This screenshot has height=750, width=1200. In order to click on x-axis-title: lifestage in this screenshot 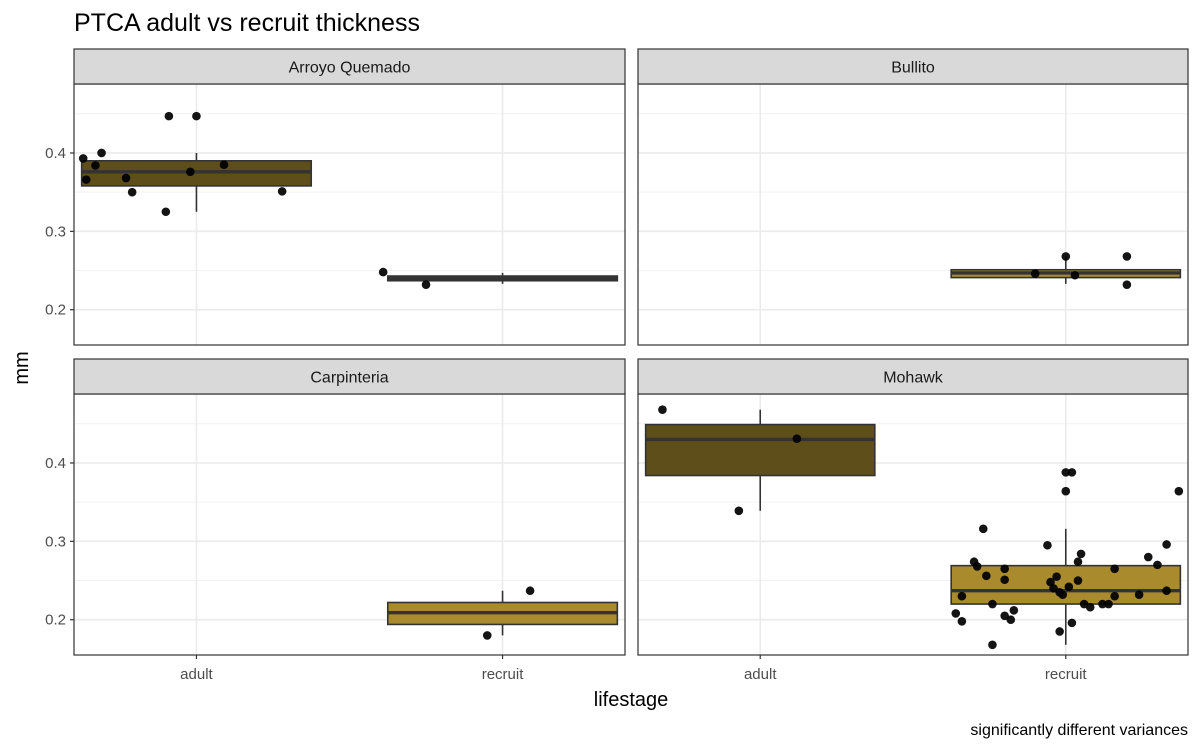, I will do `click(631, 700)`.